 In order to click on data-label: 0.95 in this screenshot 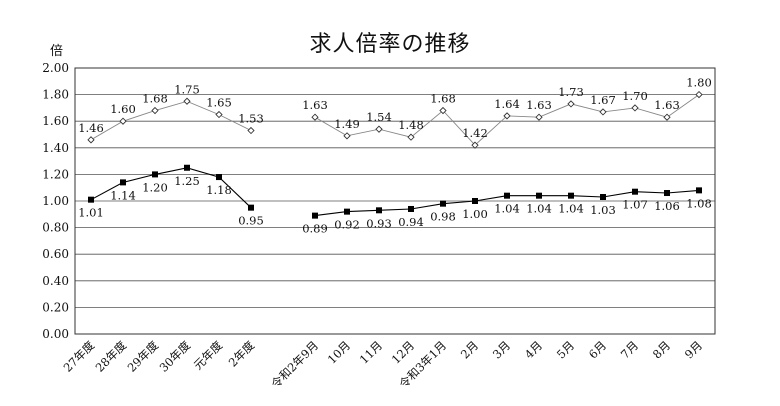, I will do `click(251, 221)`.